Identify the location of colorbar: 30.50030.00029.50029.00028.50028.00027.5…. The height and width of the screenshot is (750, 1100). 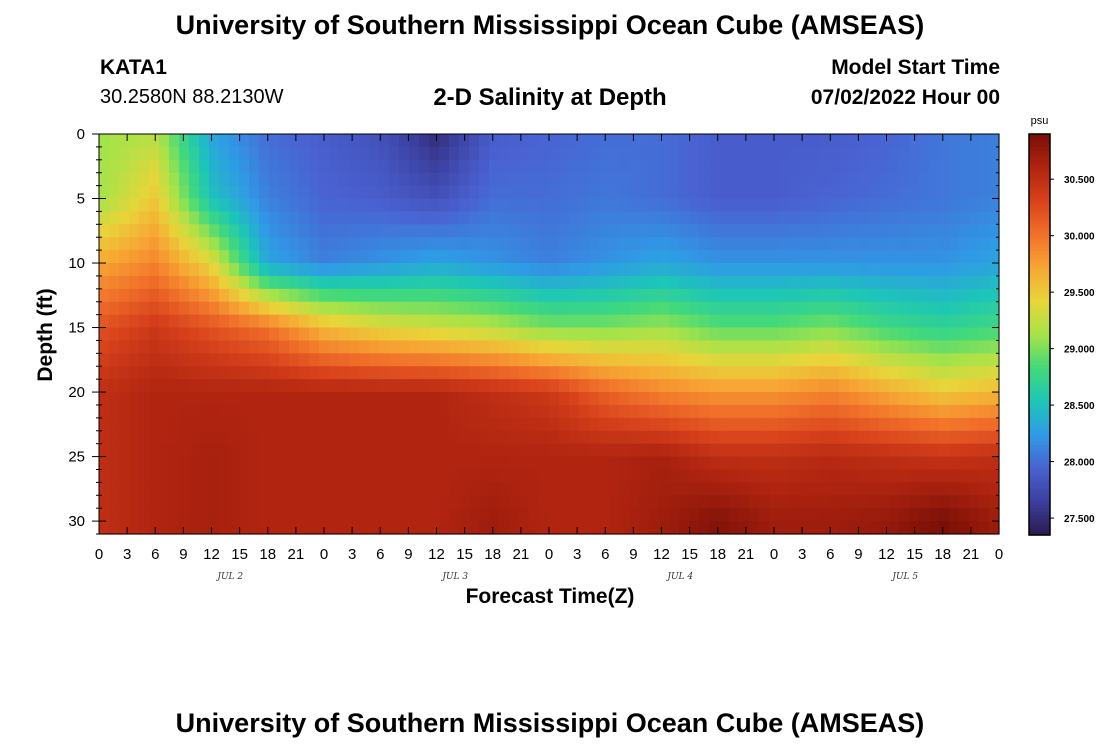
(1061, 325).